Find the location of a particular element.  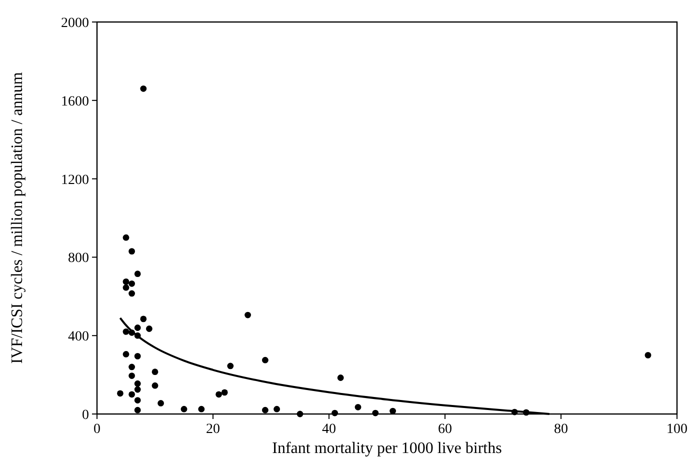

x-tick-label: 60 is located at coordinates (445, 429).